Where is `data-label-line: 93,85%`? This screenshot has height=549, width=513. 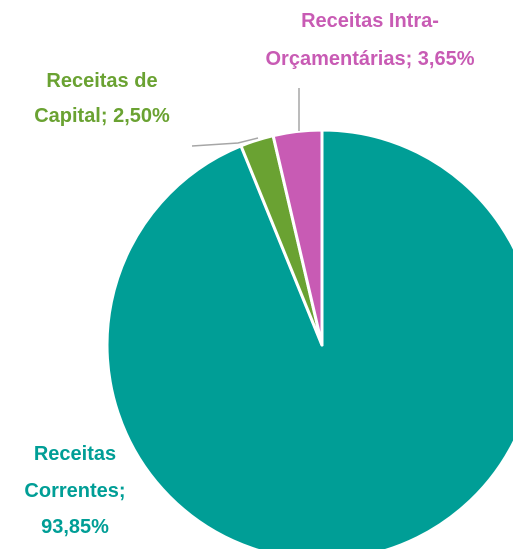 data-label-line: 93,85% is located at coordinates (75, 527).